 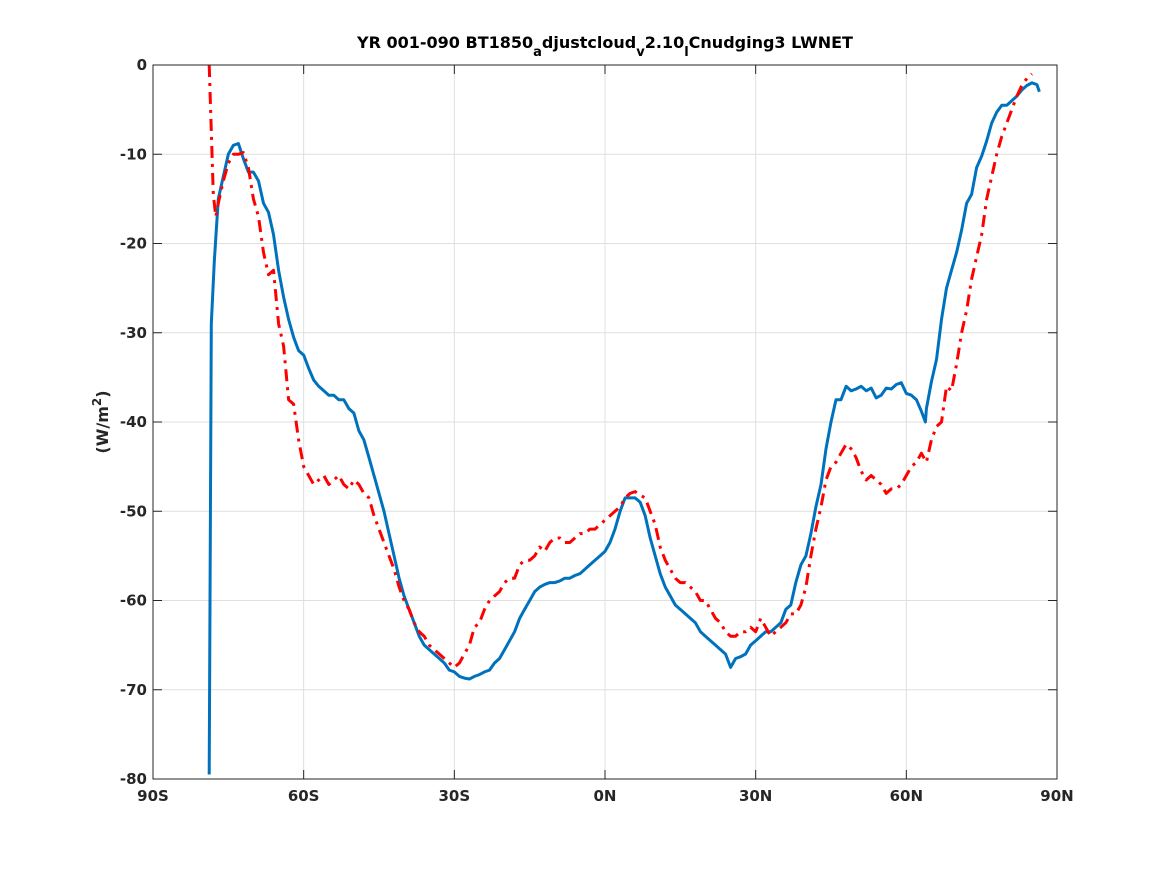 What do you see at coordinates (537, 52) in the screenshot?
I see `title-subscript-1: a` at bounding box center [537, 52].